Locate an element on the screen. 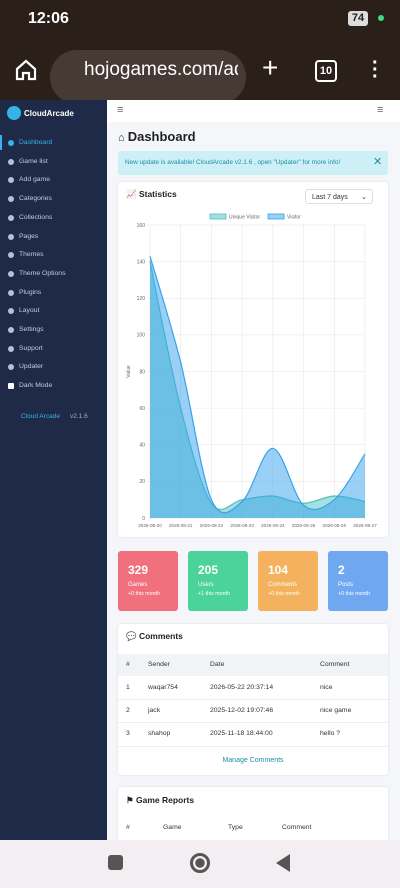 The height and width of the screenshot is (888, 400). legend-swatch is located at coordinates (276, 216).